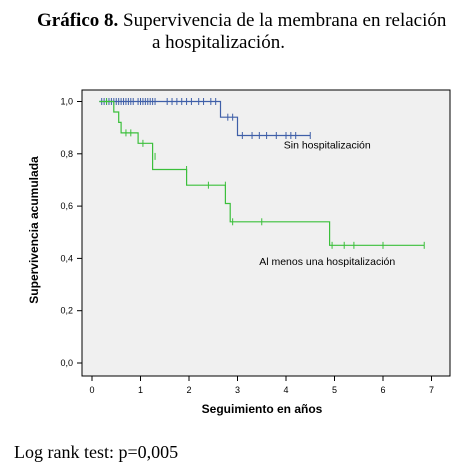 This screenshot has width=472, height=475. I want to click on x-tick-label: 4, so click(285, 390).